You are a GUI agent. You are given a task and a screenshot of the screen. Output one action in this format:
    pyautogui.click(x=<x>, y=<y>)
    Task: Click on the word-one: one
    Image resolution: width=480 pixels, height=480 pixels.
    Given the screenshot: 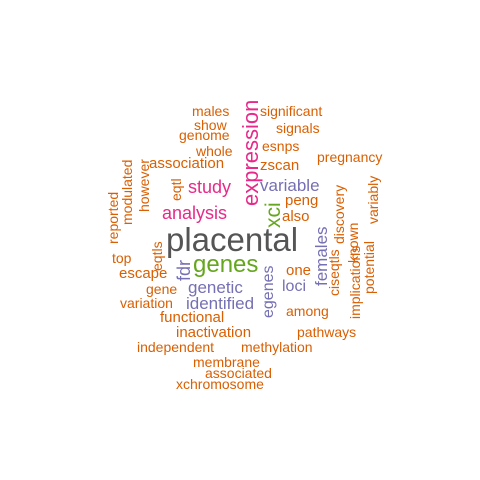 What is the action you would take?
    pyautogui.click(x=299, y=270)
    